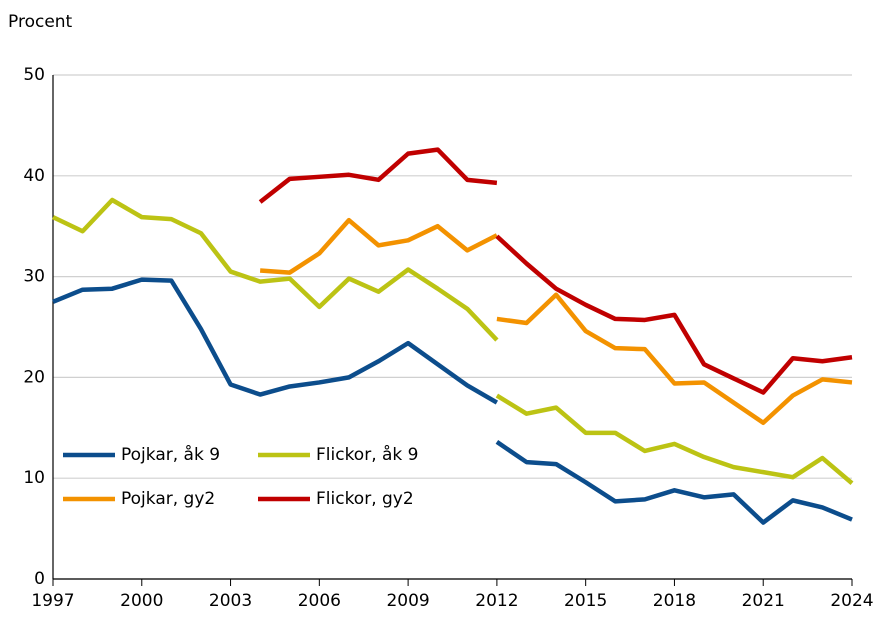 The height and width of the screenshot is (623, 878). Describe the element at coordinates (34, 176) in the screenshot. I see `y-tick-label: 40` at that location.